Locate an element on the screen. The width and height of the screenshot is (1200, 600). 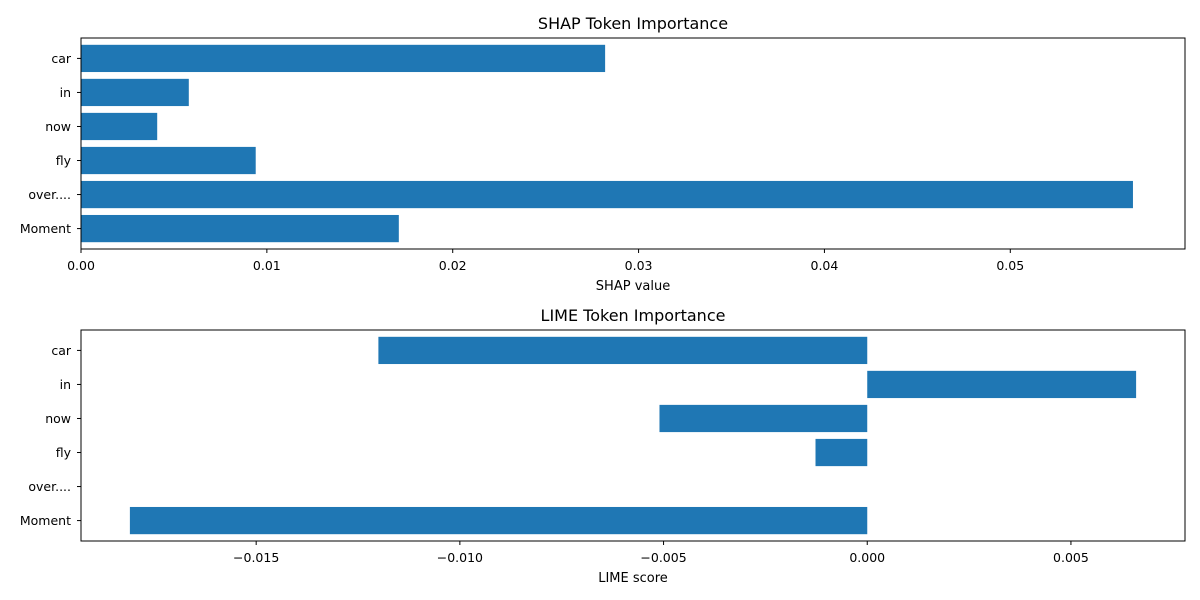
x-axis-label: LIME score is located at coordinates (633, 578).